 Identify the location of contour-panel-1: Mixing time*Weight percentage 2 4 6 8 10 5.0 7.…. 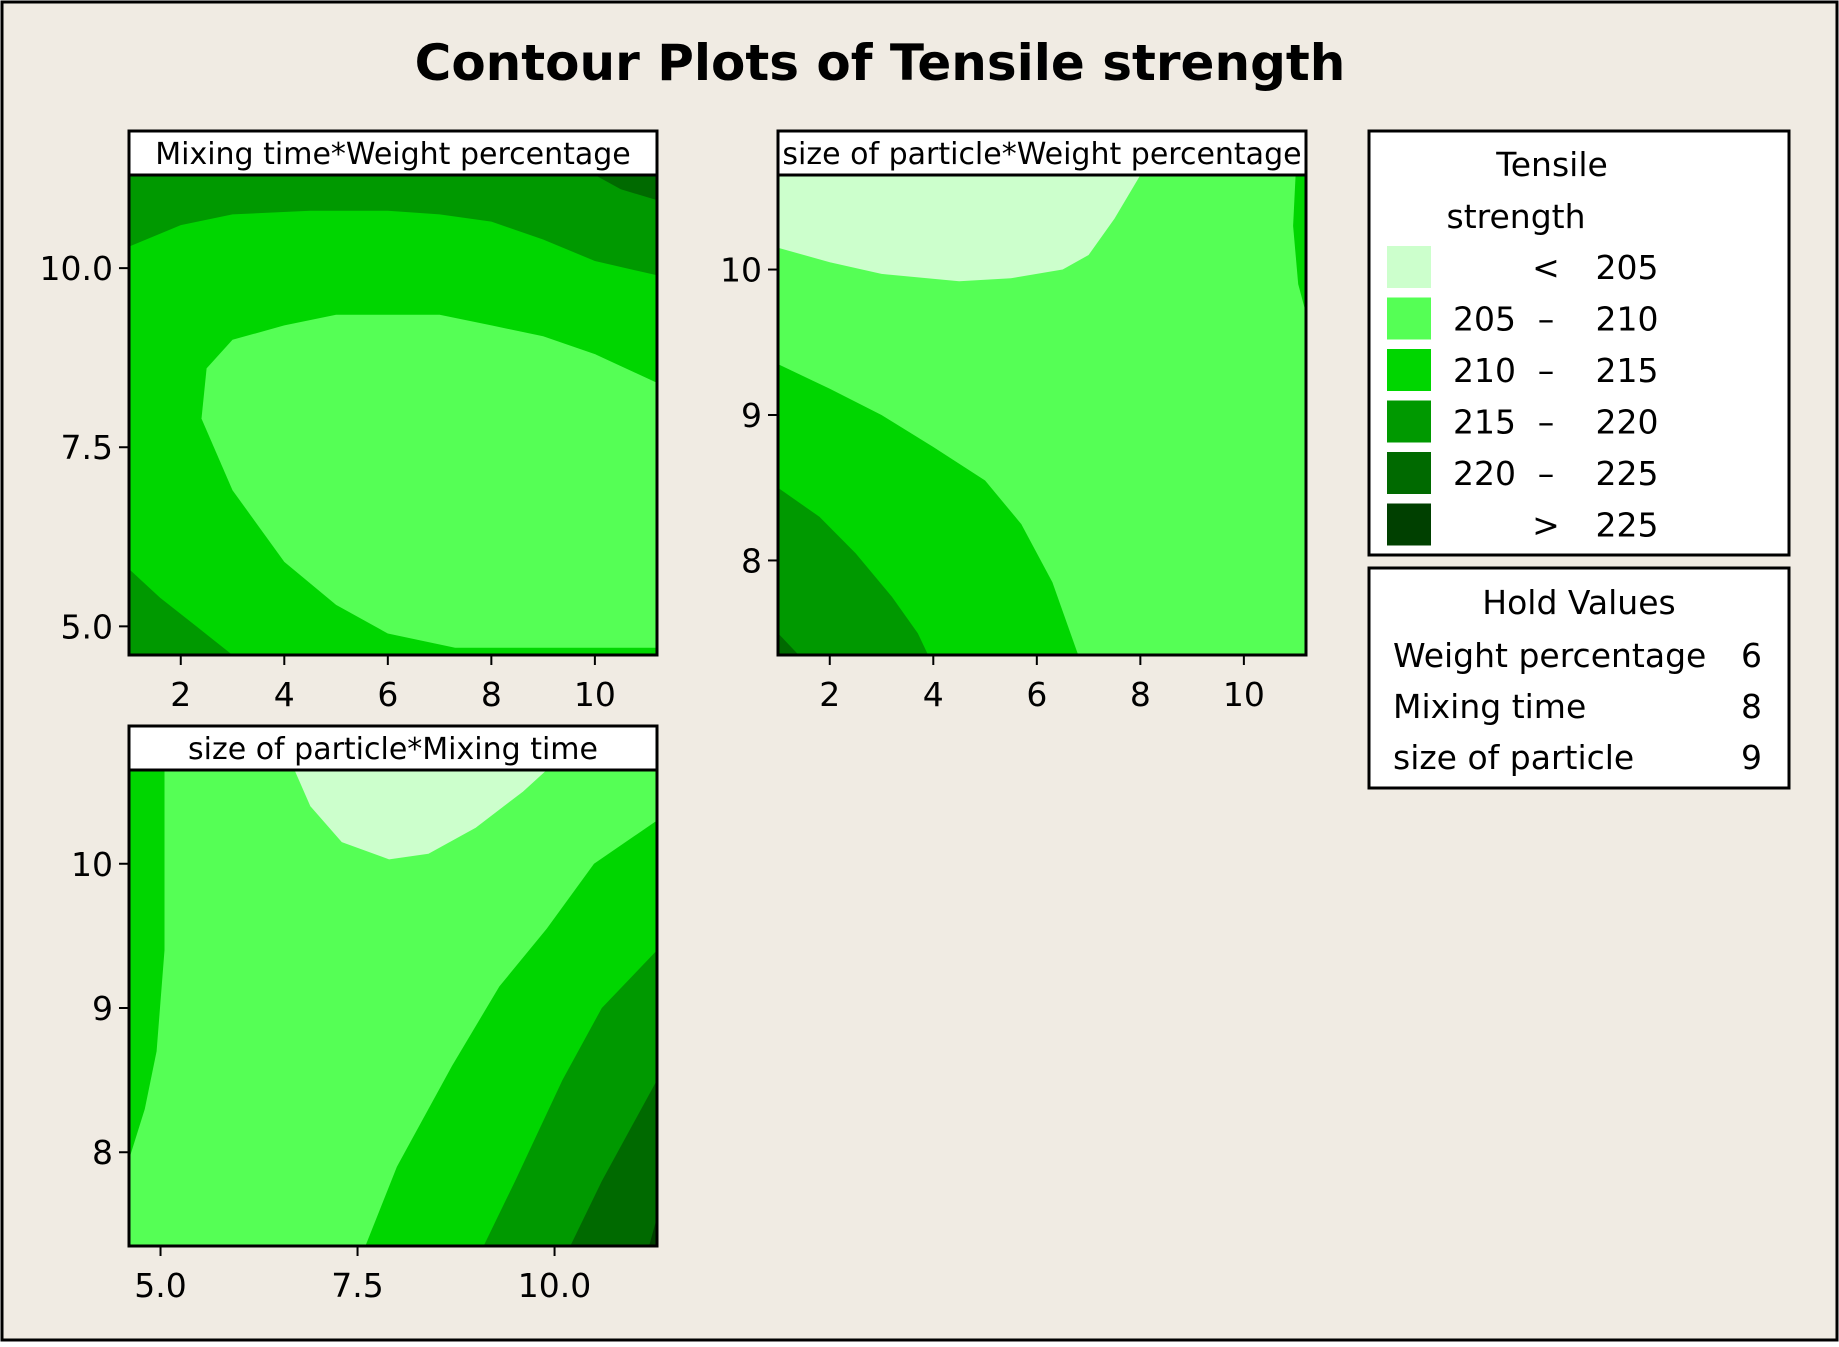
(349, 421).